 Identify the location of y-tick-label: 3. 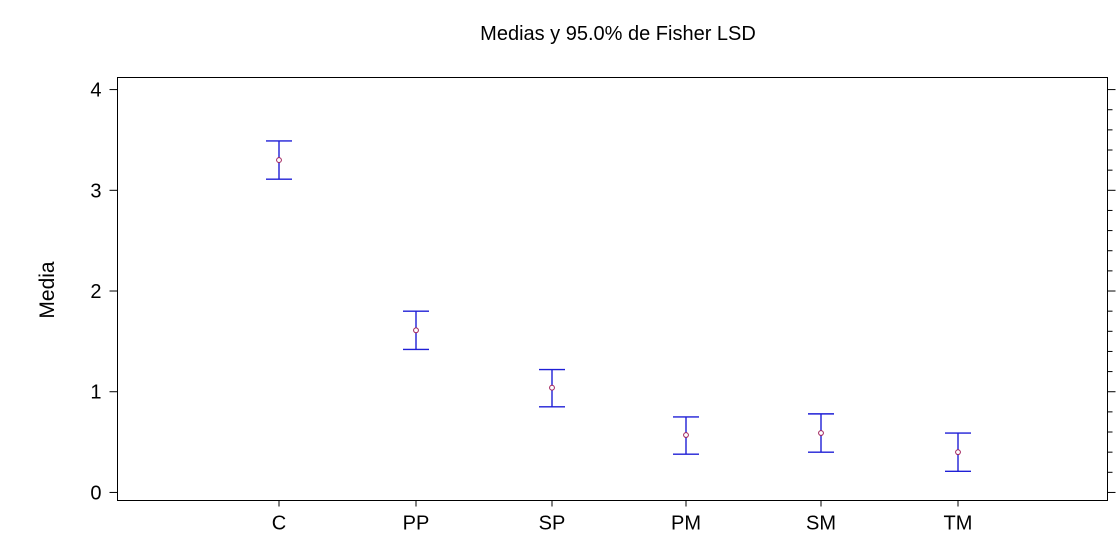
(95, 191).